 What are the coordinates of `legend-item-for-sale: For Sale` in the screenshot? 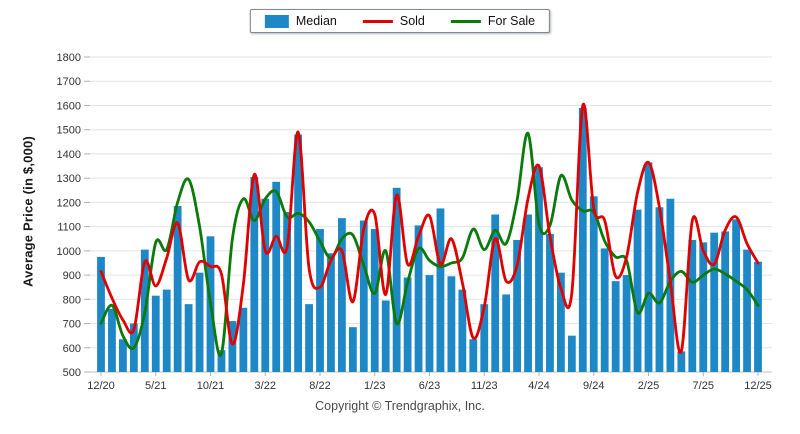 It's located at (493, 21).